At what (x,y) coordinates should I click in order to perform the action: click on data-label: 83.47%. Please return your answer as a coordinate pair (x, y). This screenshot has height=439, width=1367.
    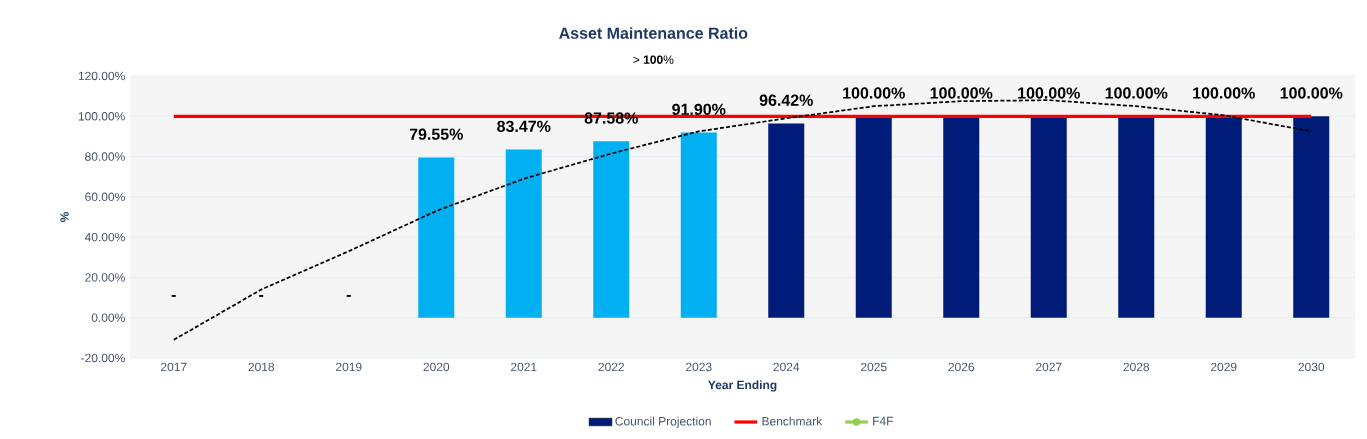
    Looking at the image, I should click on (524, 126).